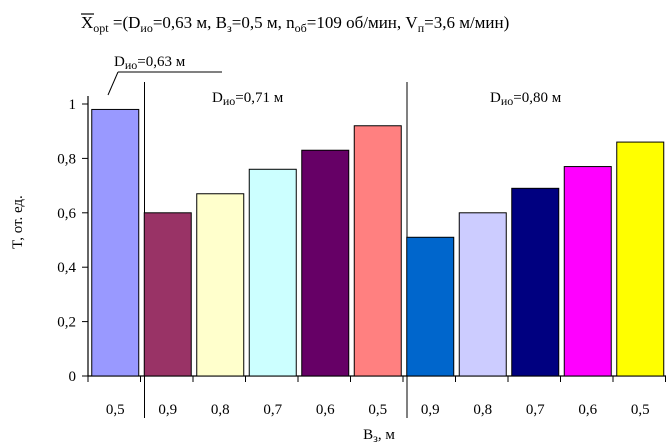 The width and height of the screenshot is (671, 446). Describe the element at coordinates (113, 83) in the screenshot. I see `leader-line` at that location.